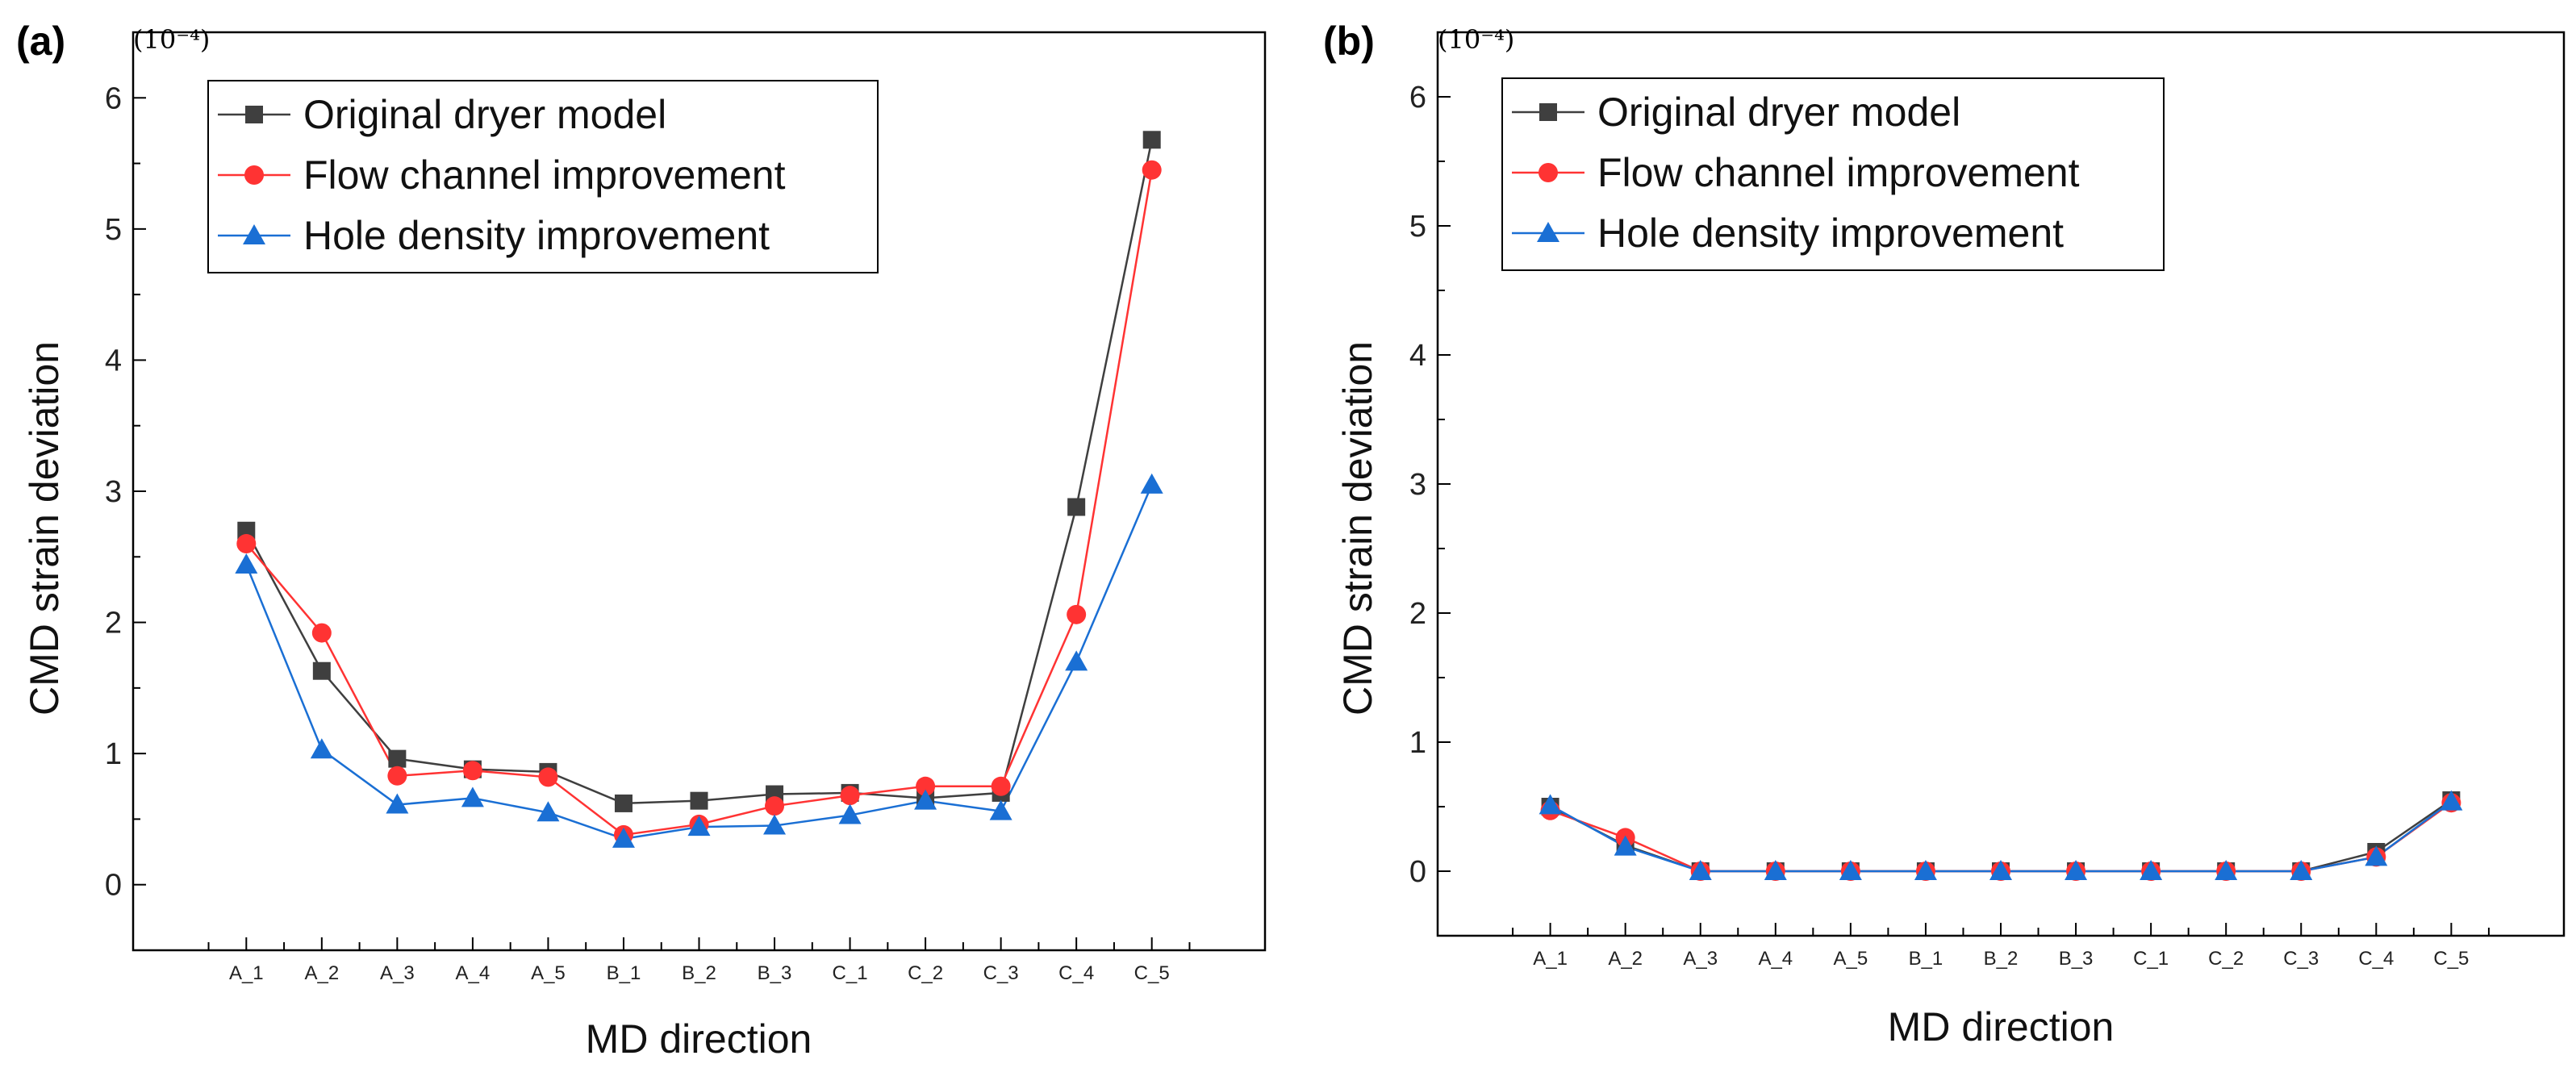 The width and height of the screenshot is (2576, 1089). Describe the element at coordinates (2451, 959) in the screenshot. I see `x-tick-label: C_5` at that location.